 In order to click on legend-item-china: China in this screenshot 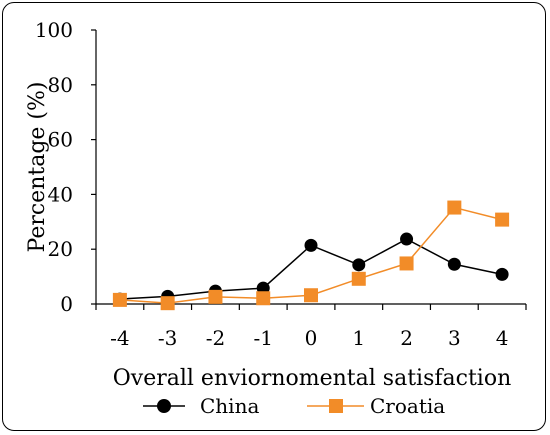, I will do `click(201, 406)`.